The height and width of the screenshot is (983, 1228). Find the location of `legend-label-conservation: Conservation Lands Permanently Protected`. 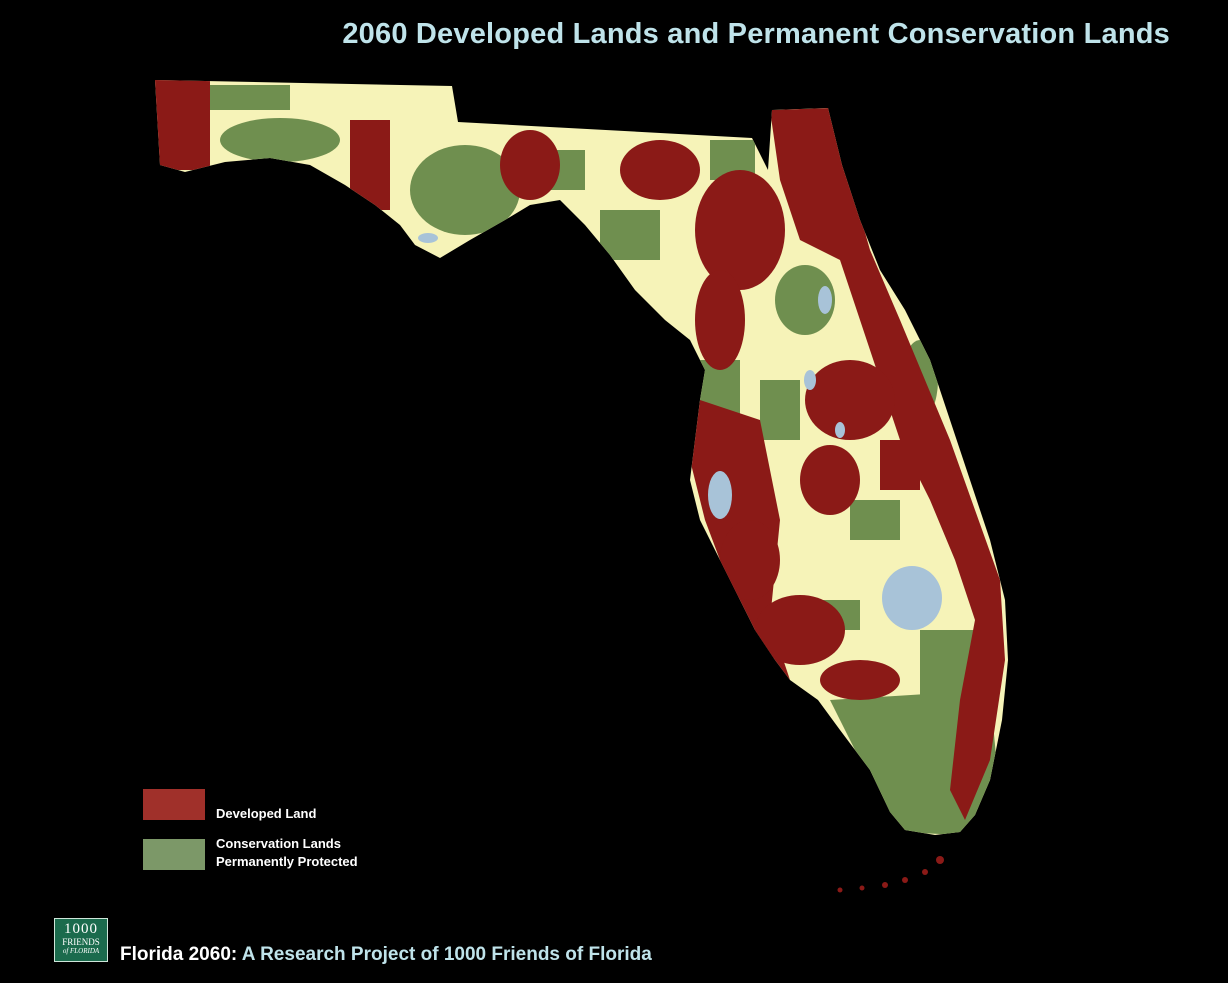

legend-label-conservation: Conservation Lands Permanently Protected is located at coordinates (287, 853).